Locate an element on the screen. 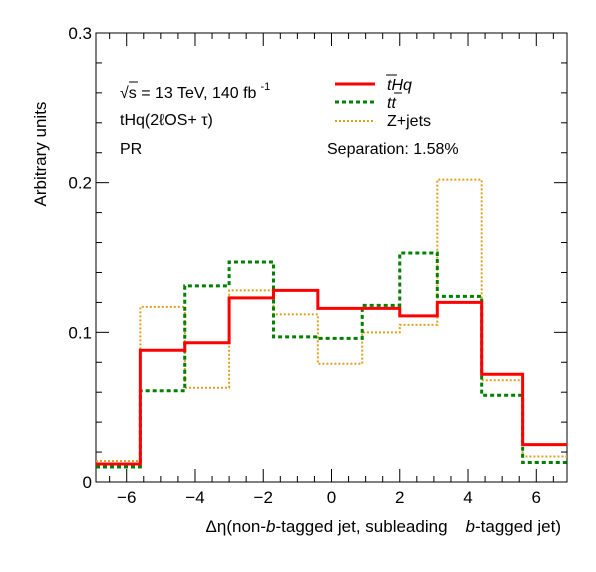  x-tick-label: −2 is located at coordinates (263, 497).